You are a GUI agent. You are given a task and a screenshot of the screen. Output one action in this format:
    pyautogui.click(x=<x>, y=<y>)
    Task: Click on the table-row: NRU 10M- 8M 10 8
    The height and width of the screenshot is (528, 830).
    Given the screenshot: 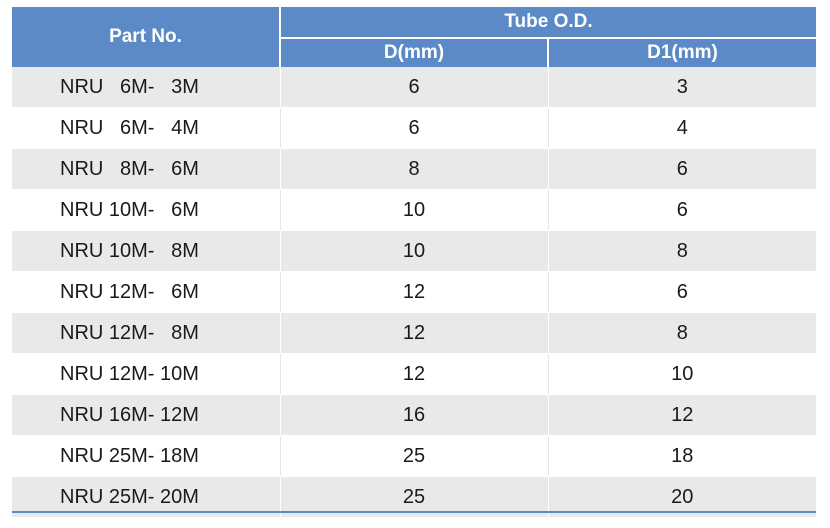 What is the action you would take?
    pyautogui.click(x=414, y=251)
    